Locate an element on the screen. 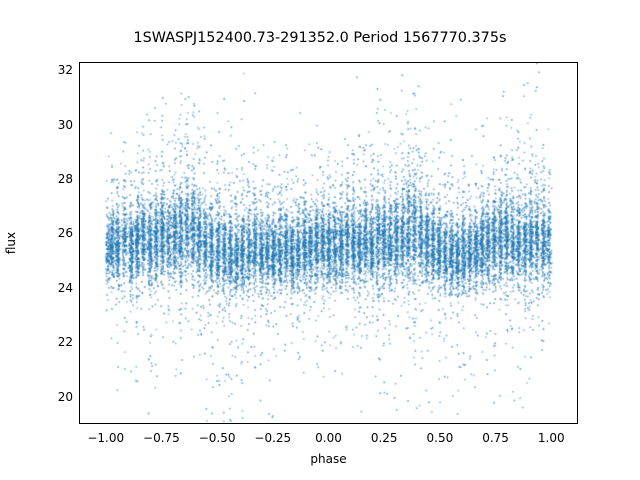 This screenshot has width=640, height=480. y-tick-label: 20 is located at coordinates (65, 396).